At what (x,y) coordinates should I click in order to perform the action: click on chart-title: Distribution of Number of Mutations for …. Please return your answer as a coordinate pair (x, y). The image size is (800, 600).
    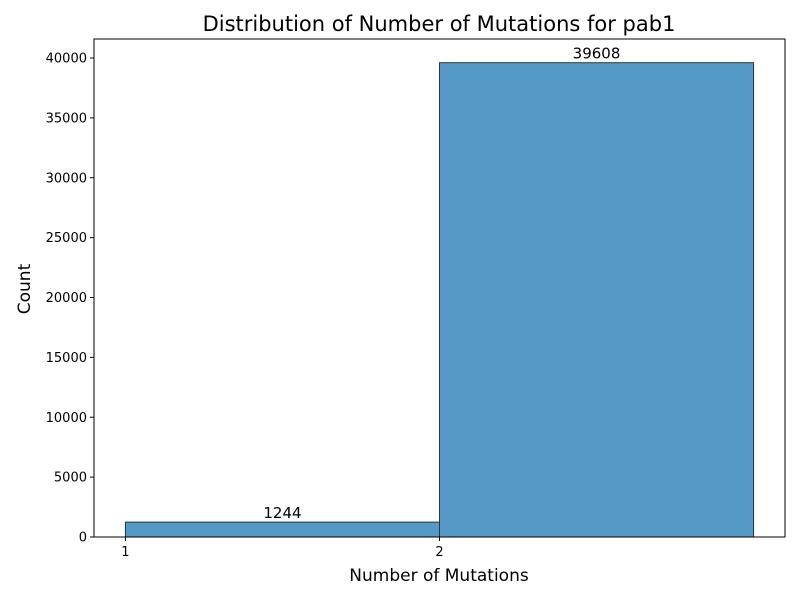
    Looking at the image, I should click on (439, 24).